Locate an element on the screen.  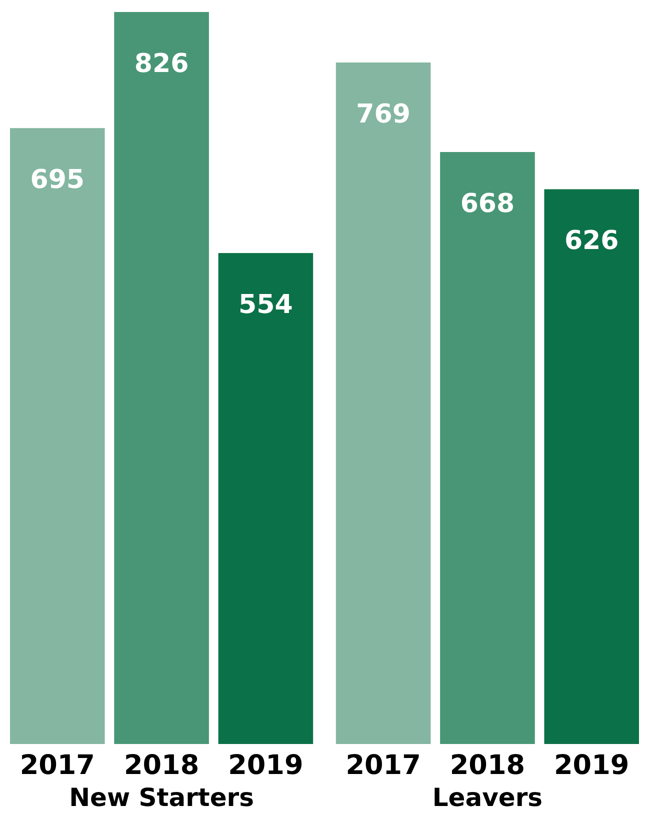
series-label: 2017 is located at coordinates (57, 765).